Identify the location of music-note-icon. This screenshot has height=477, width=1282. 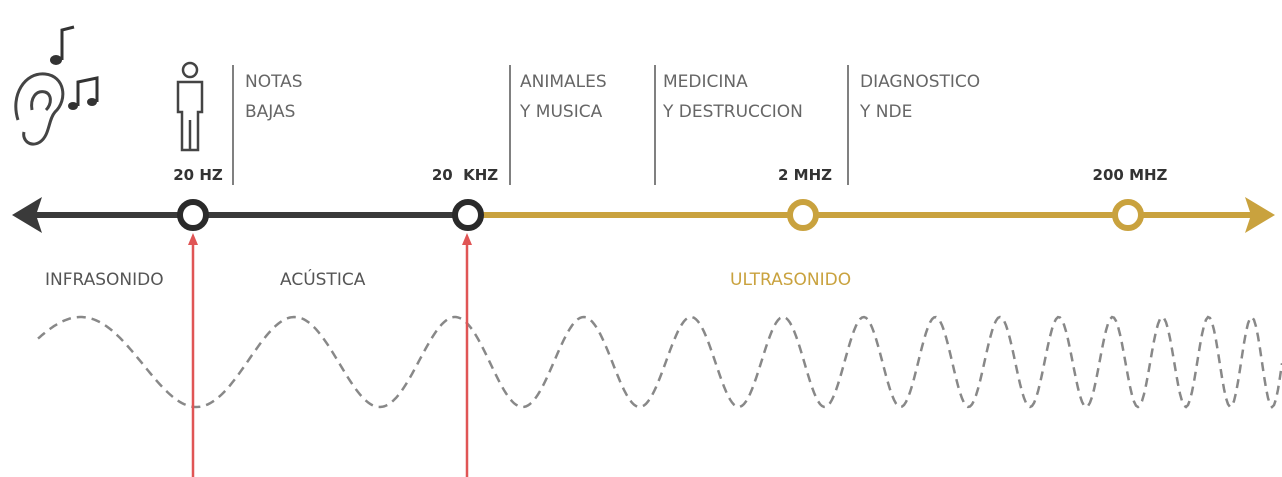
(74, 67).